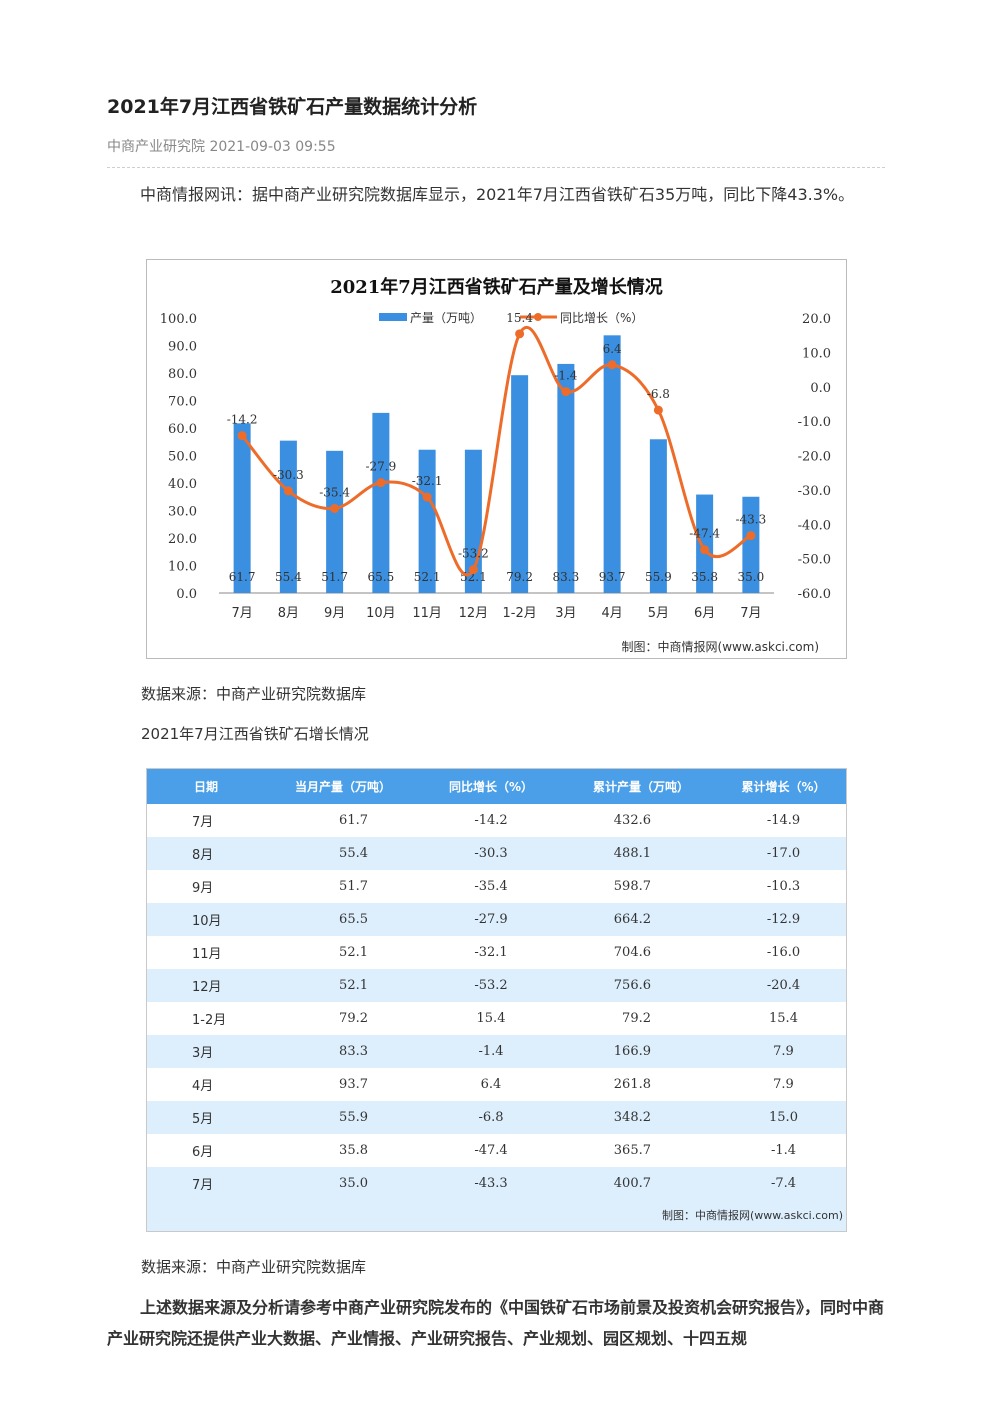 This screenshot has width=992, height=1403. I want to click on chart-title: 2021年7月江西省铁矿石产量及增长情况, so click(496, 287).